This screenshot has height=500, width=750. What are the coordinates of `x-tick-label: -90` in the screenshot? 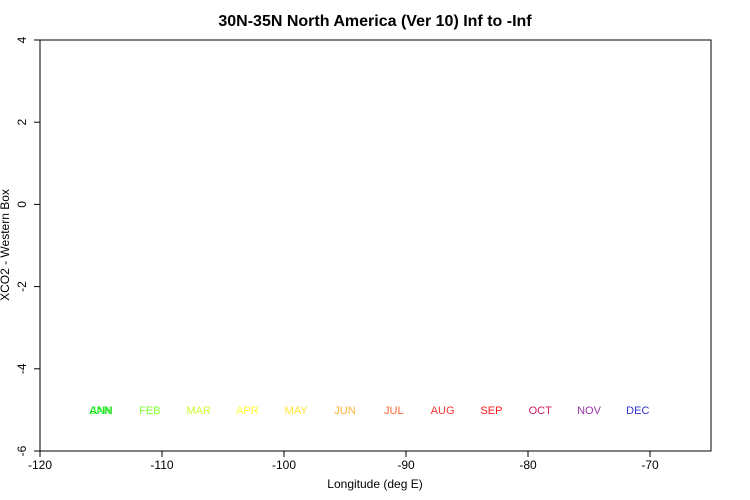 It's located at (406, 465).